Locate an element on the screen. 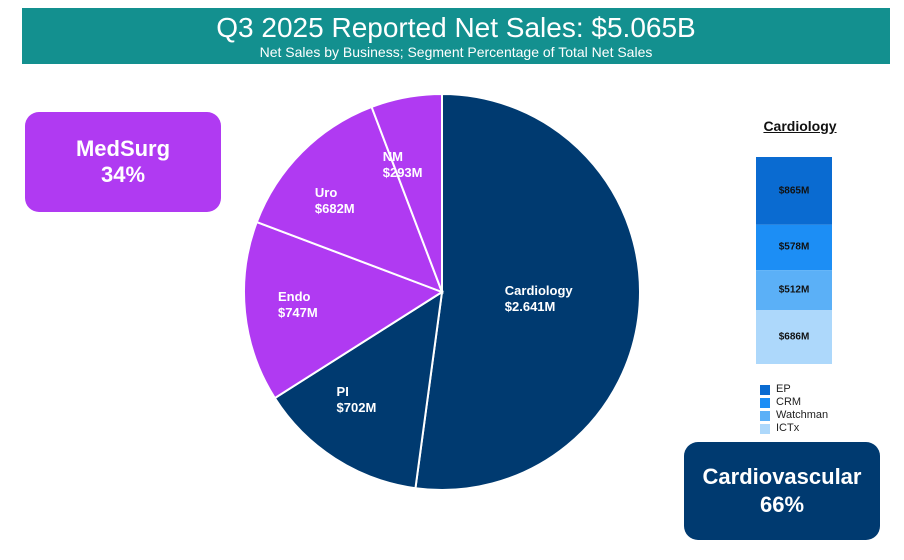  pie-label-pi: PI $702M is located at coordinates (357, 400).